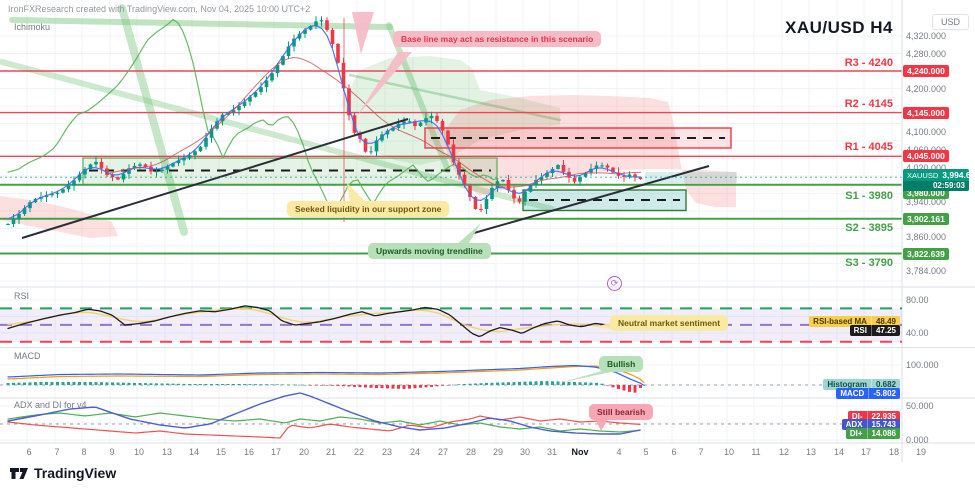  Describe the element at coordinates (922, 365) in the screenshot. I see `price-scale-label: 100.000` at that location.